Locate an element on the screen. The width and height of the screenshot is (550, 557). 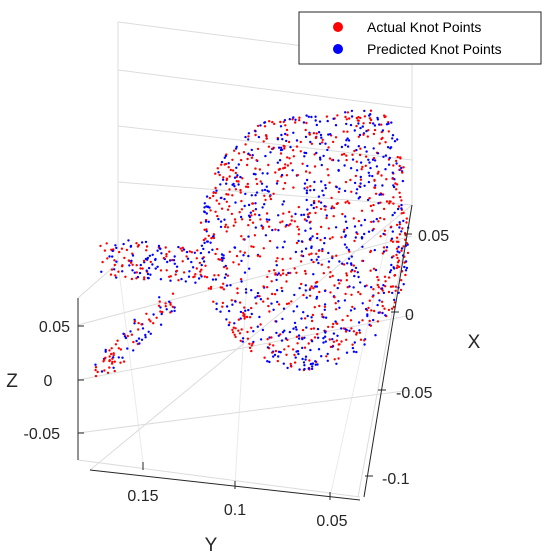
y-axis-label: Y is located at coordinates (211, 545).